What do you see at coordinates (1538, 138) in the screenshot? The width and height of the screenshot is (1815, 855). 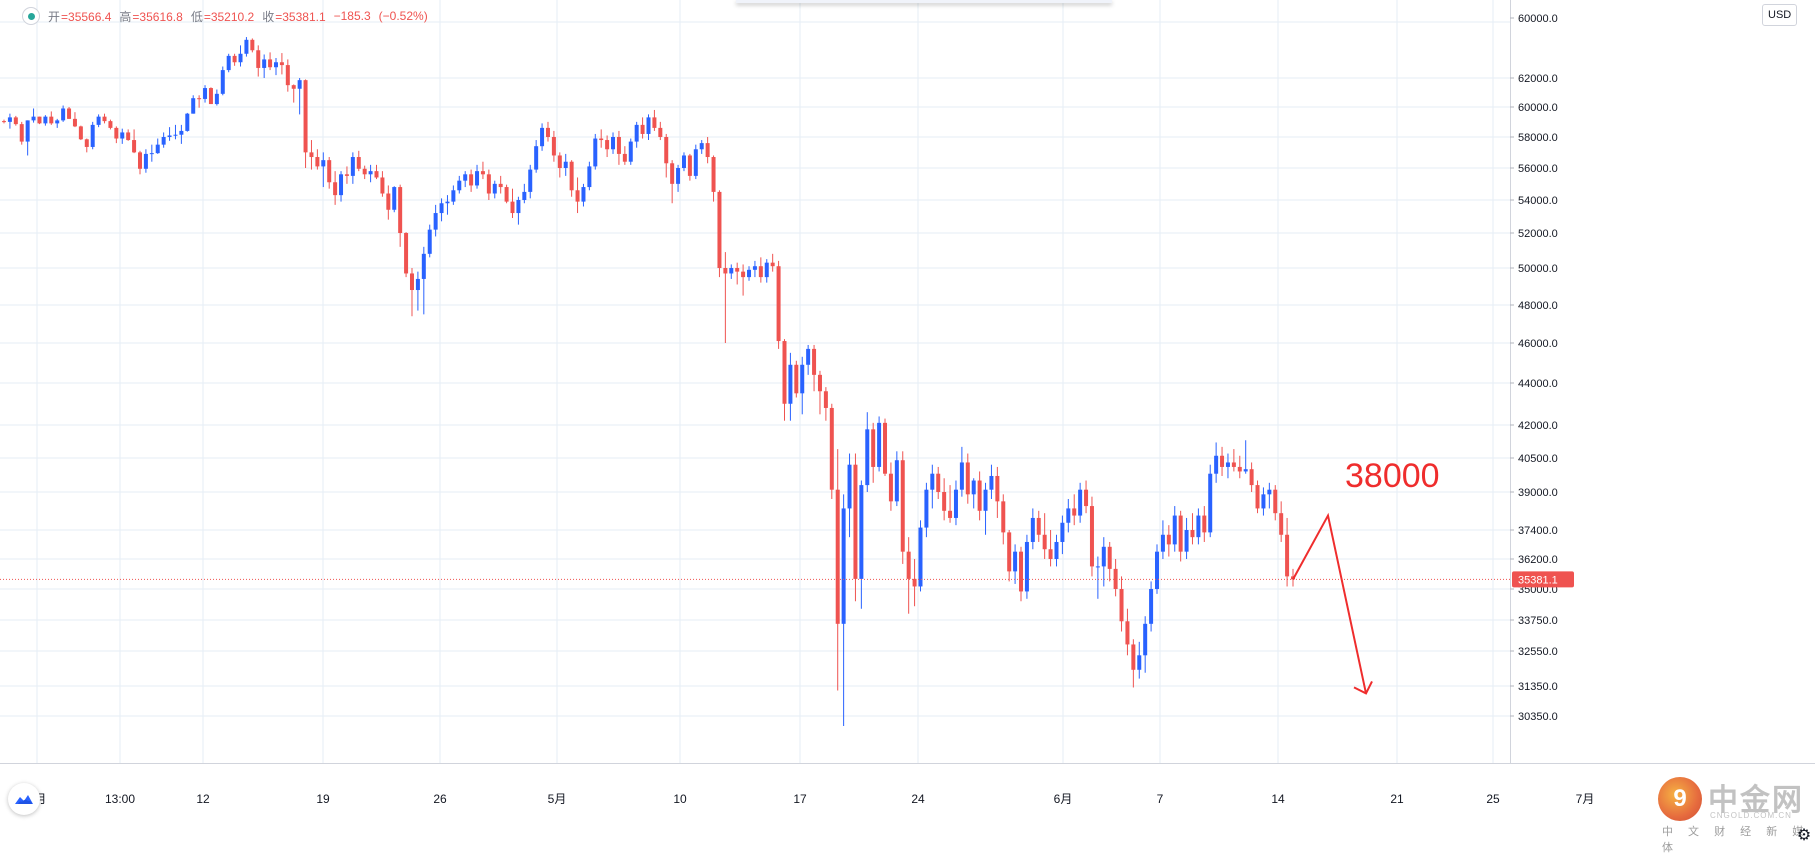 I see `price-tick-label: 58000.0` at bounding box center [1538, 138].